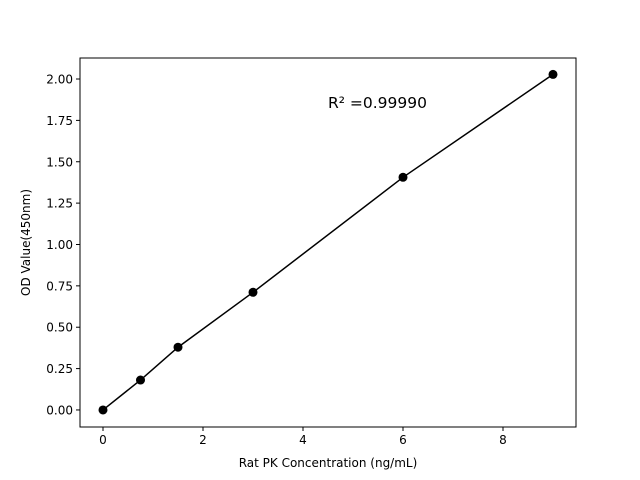 The width and height of the screenshot is (640, 480). What do you see at coordinates (59, 121) in the screenshot?
I see `y-tick-label: 1.75` at bounding box center [59, 121].